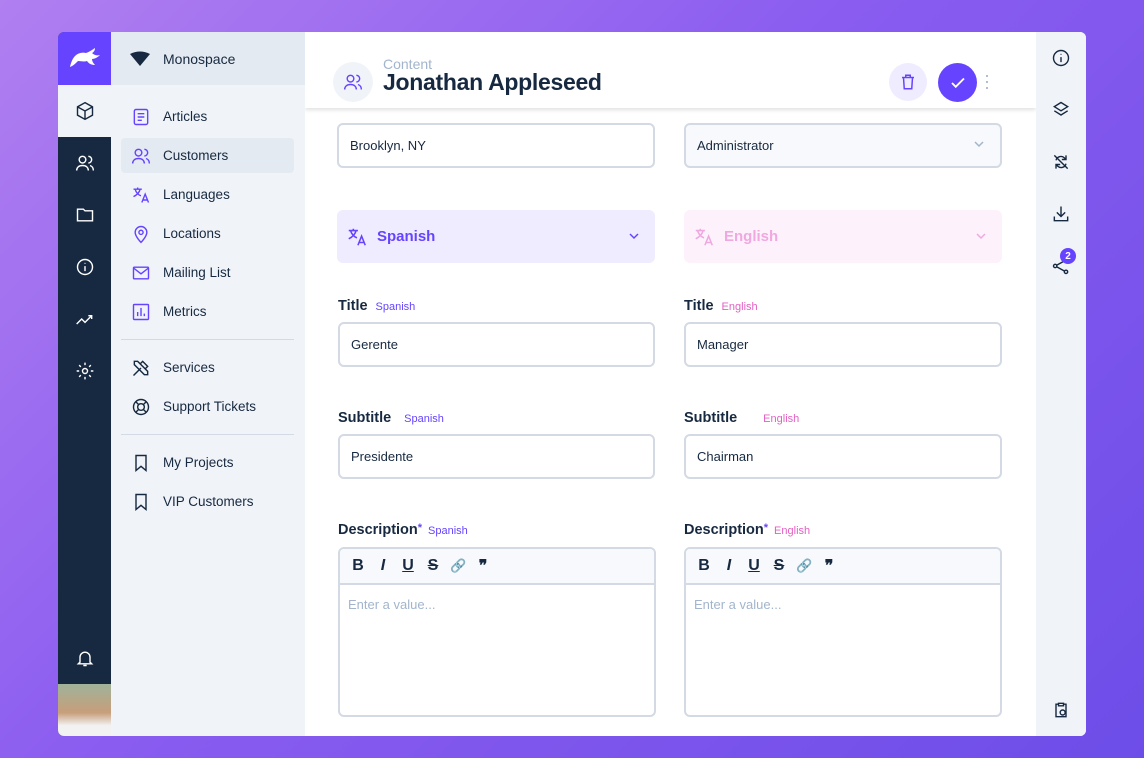  Describe the element at coordinates (496, 344) in the screenshot. I see `title-input-spanish: Gerente` at that location.